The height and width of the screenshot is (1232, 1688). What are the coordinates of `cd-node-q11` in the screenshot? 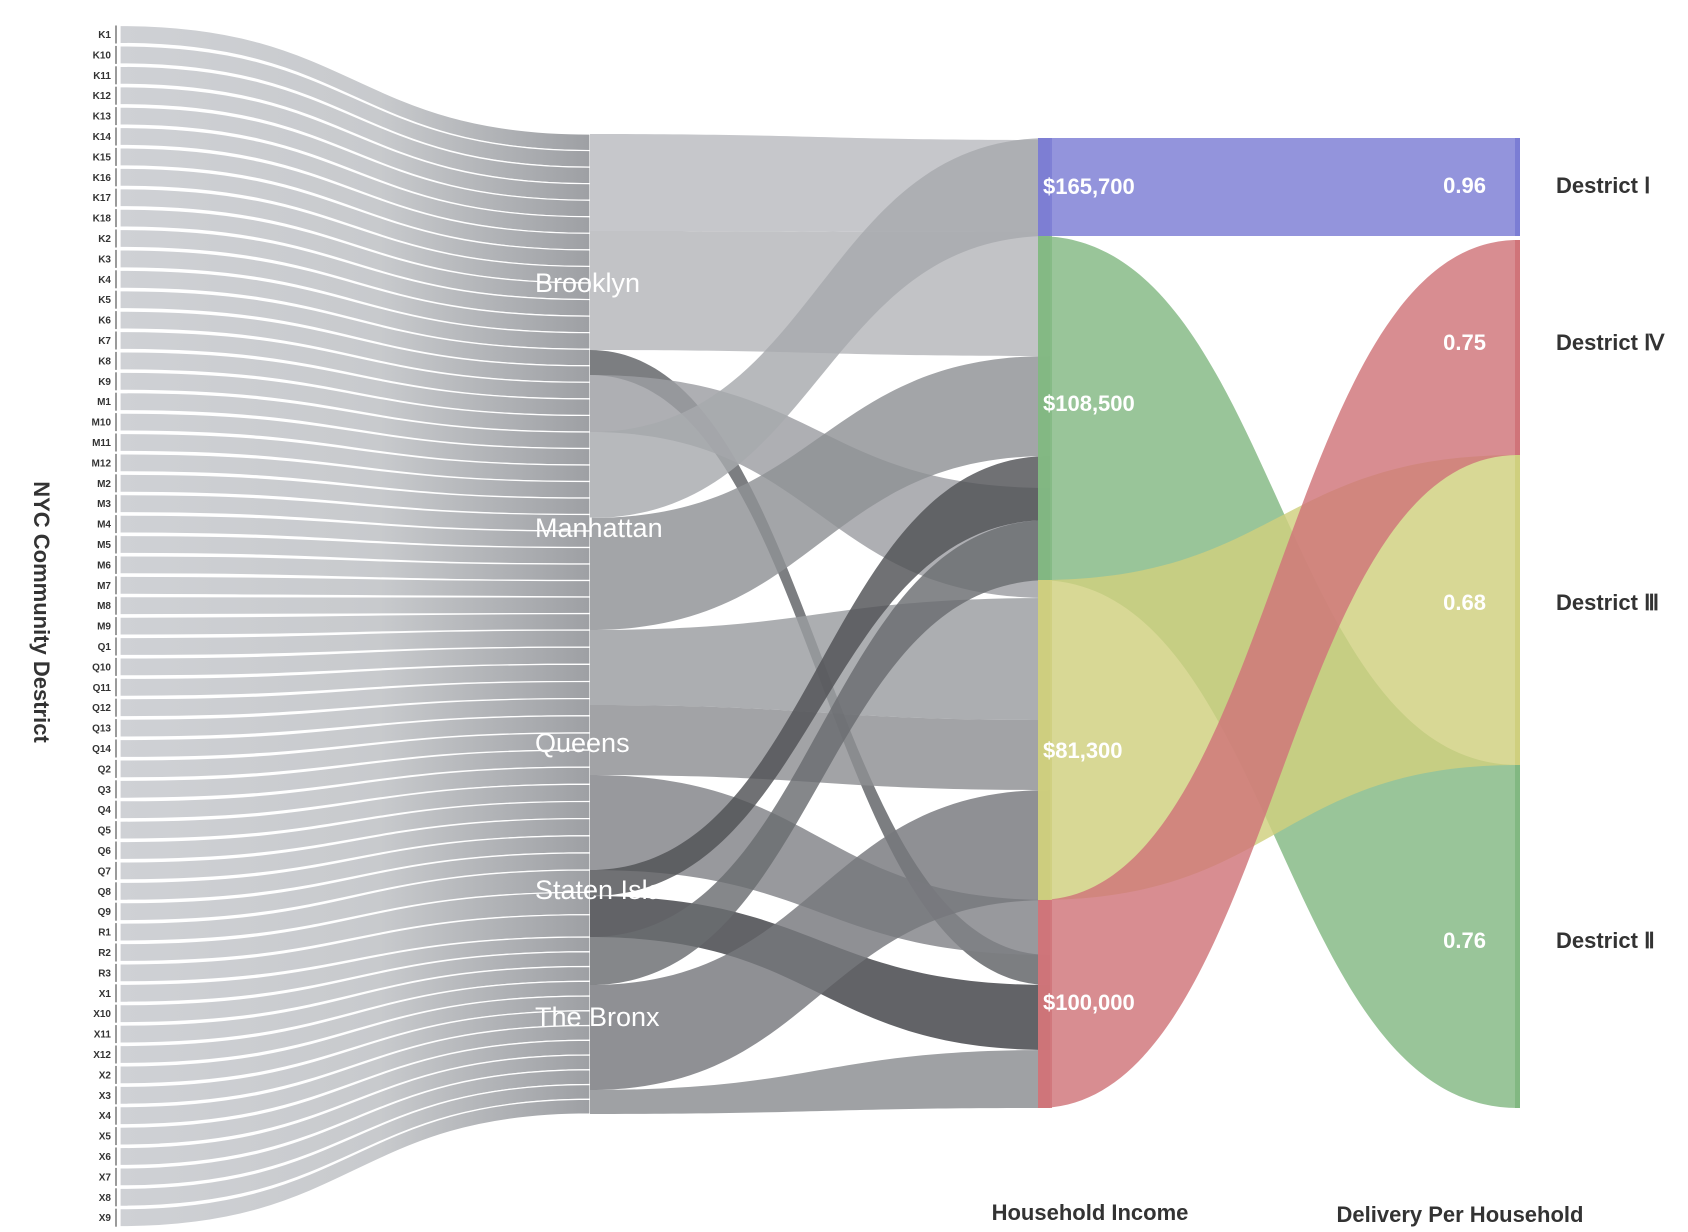 It's located at (116, 687).